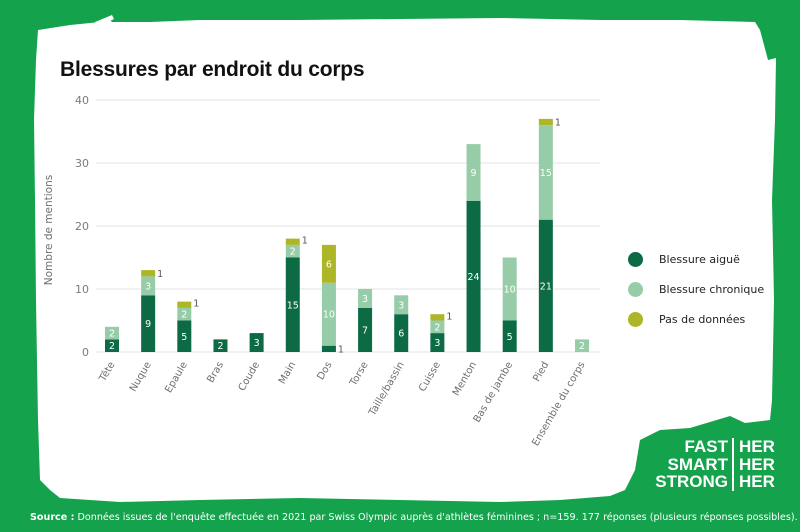 This screenshot has height=532, width=800. I want to click on legend-dot-no-data, so click(635, 319).